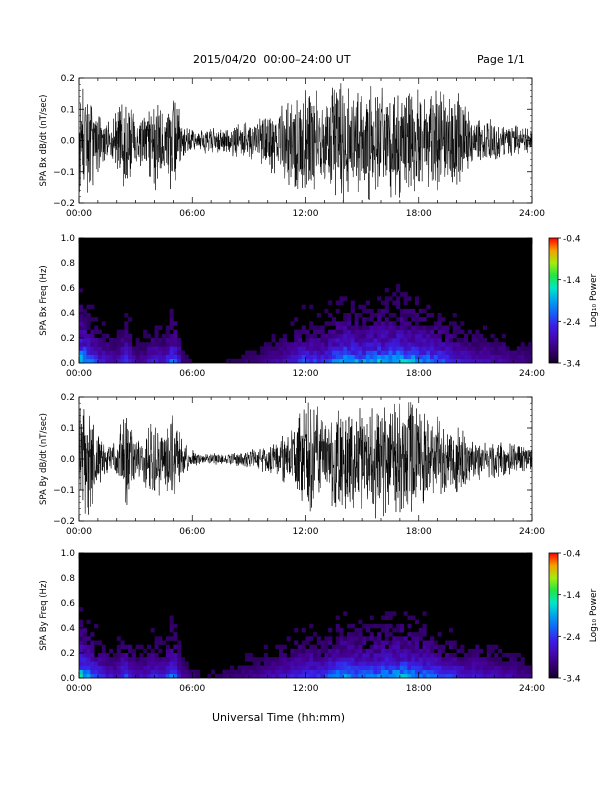 The image size is (612, 792). What do you see at coordinates (44, 615) in the screenshot?
I see `y-axis-title: SPA By Freq (Hz)` at bounding box center [44, 615].